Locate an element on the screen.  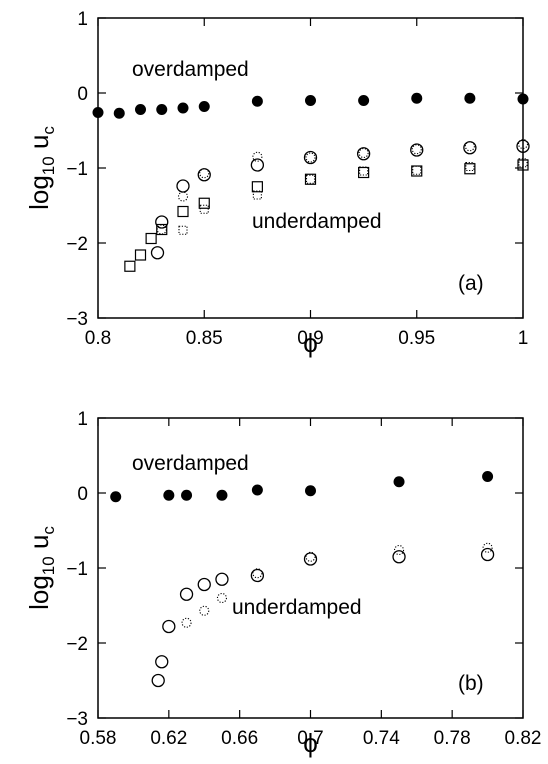
x-tick-label: 0.82 is located at coordinates (523, 738).